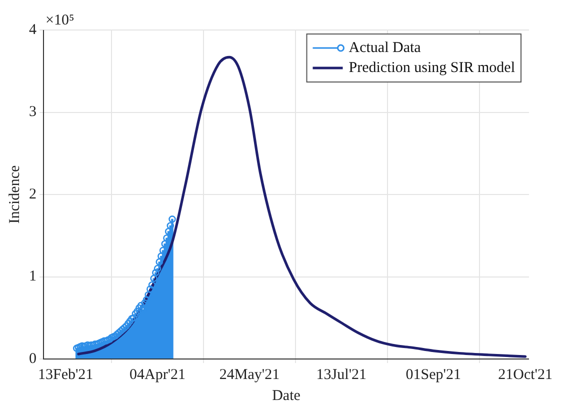 Image resolution: width=561 pixels, height=405 pixels. Describe the element at coordinates (32, 276) in the screenshot. I see `y-tick-label: 1` at that location.